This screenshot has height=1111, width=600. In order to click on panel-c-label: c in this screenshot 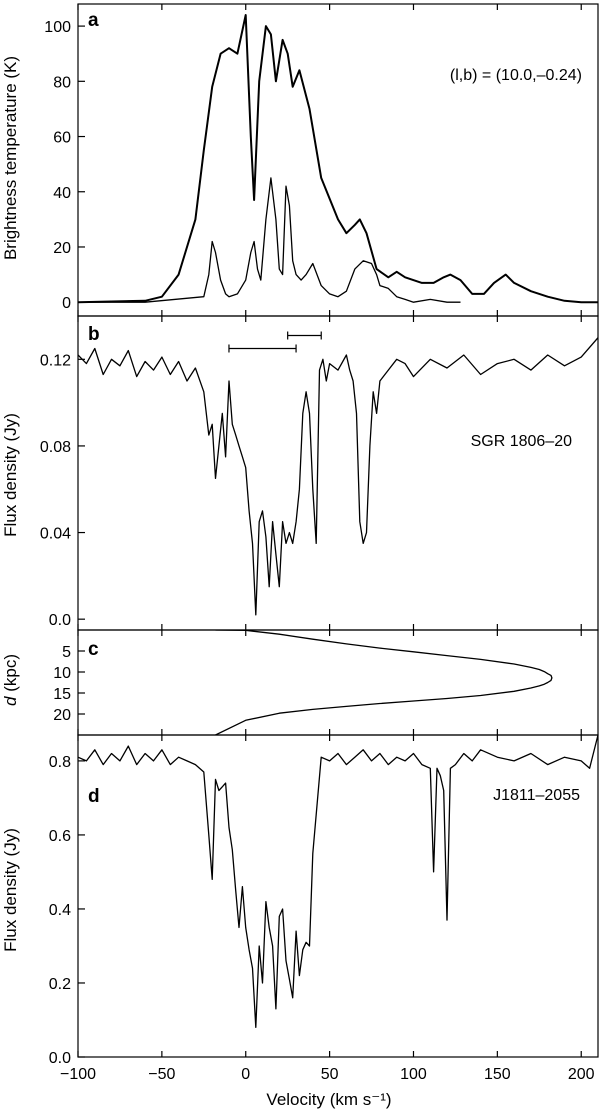, I will do `click(93, 649)`.